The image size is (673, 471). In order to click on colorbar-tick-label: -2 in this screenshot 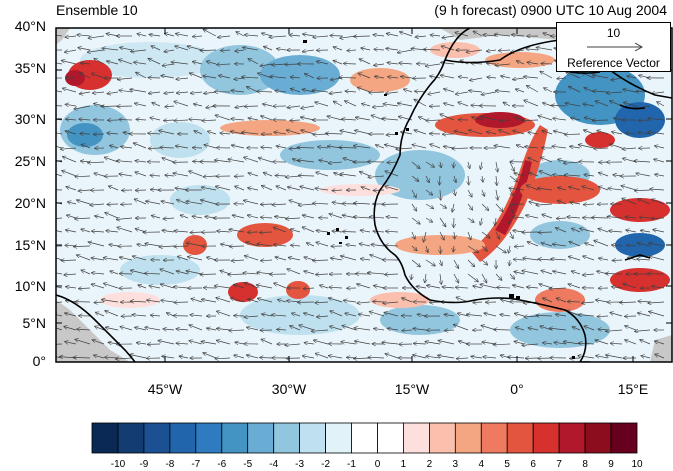, I will do `click(326, 464)`.